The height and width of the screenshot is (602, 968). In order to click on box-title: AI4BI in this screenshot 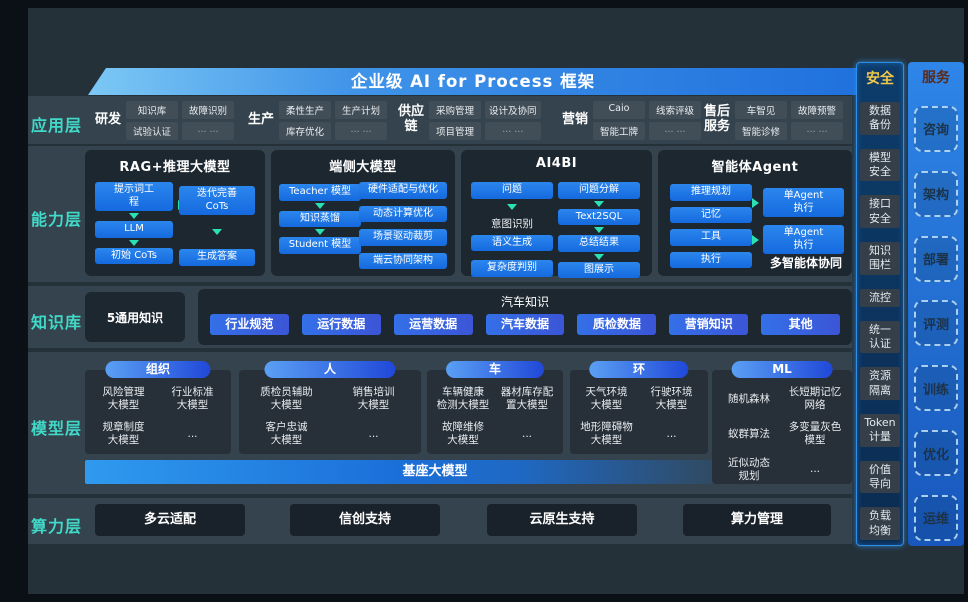, I will do `click(556, 163)`.